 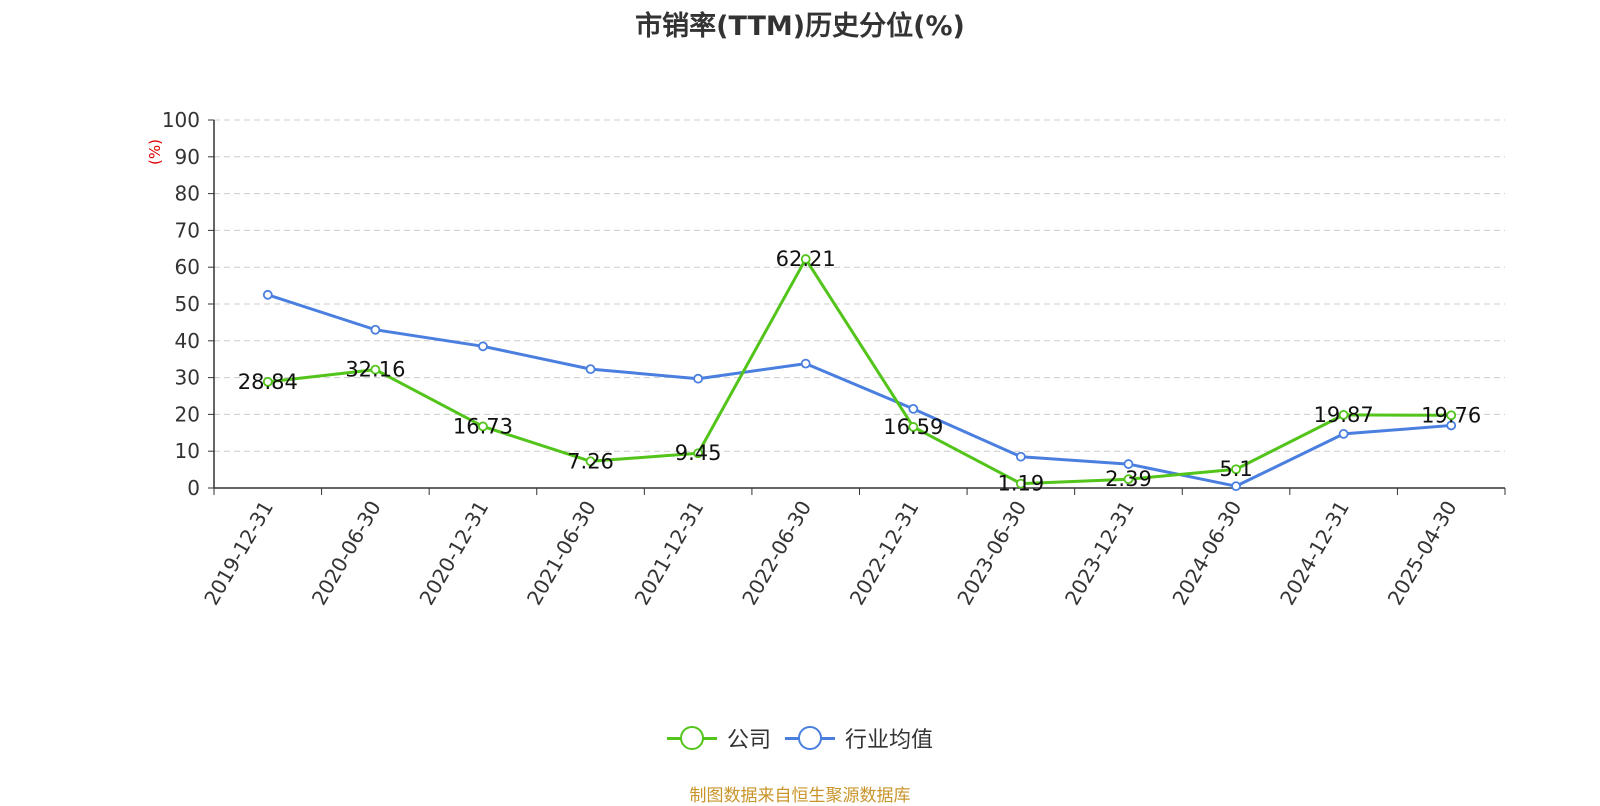 What do you see at coordinates (1206, 553) in the screenshot?
I see `x-tick-label: 2024-06-30` at bounding box center [1206, 553].